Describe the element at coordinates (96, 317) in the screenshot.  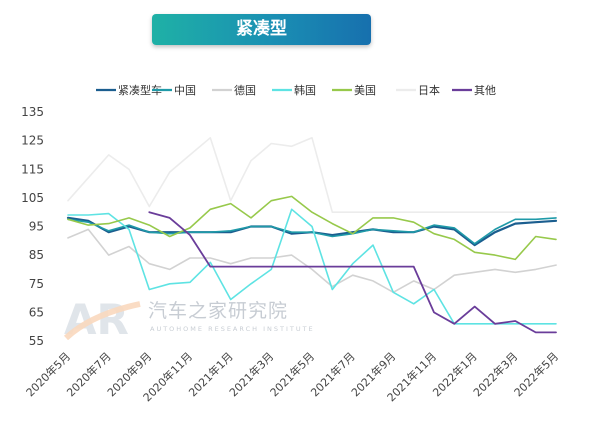
I see `watermark-logo-text: AR` at that location.